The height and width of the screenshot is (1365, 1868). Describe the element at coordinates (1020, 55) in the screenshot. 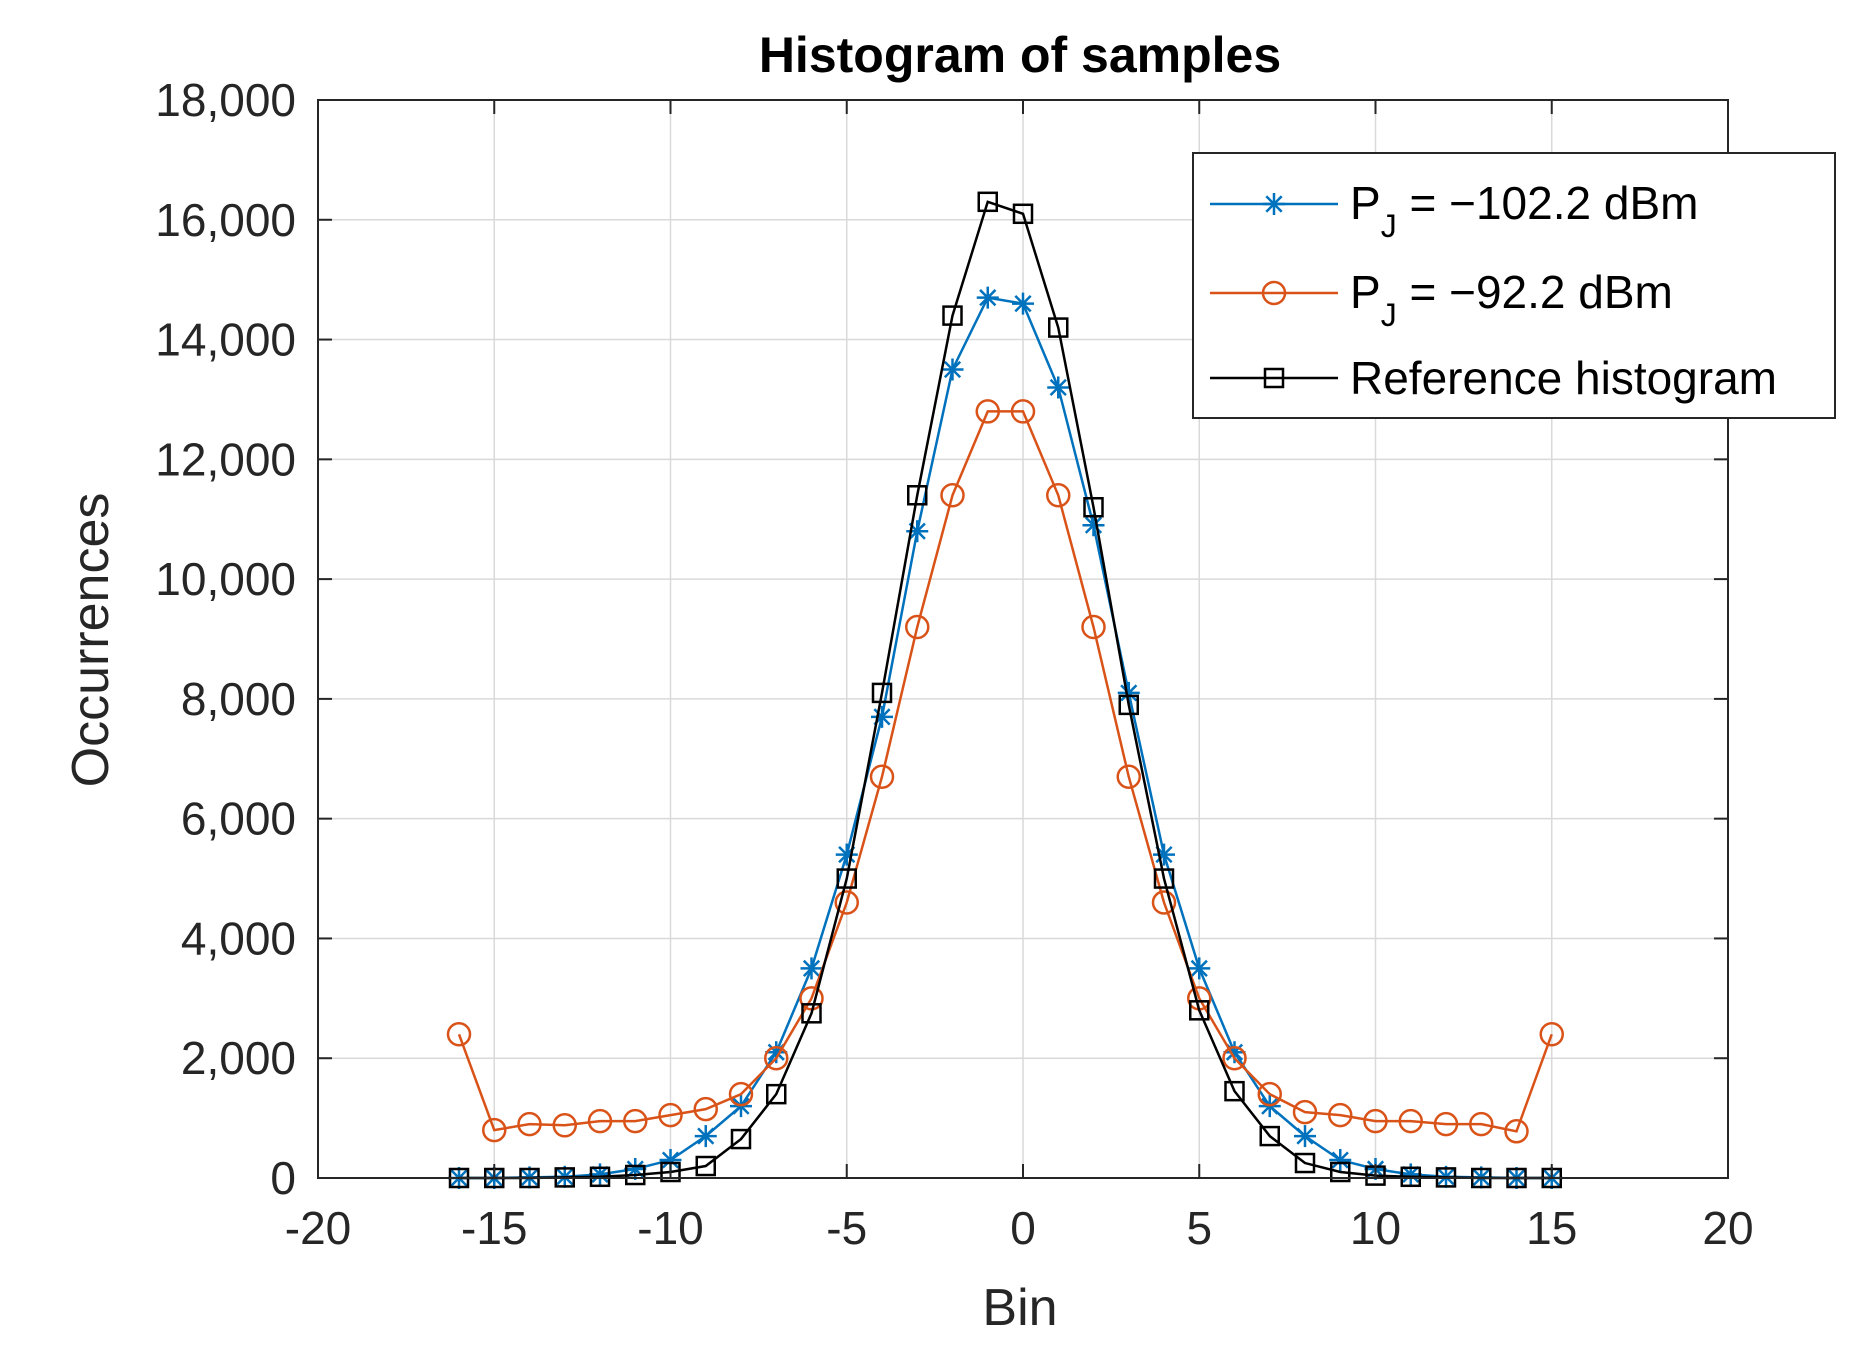

I see `chart-title: Histogram of samples` at that location.